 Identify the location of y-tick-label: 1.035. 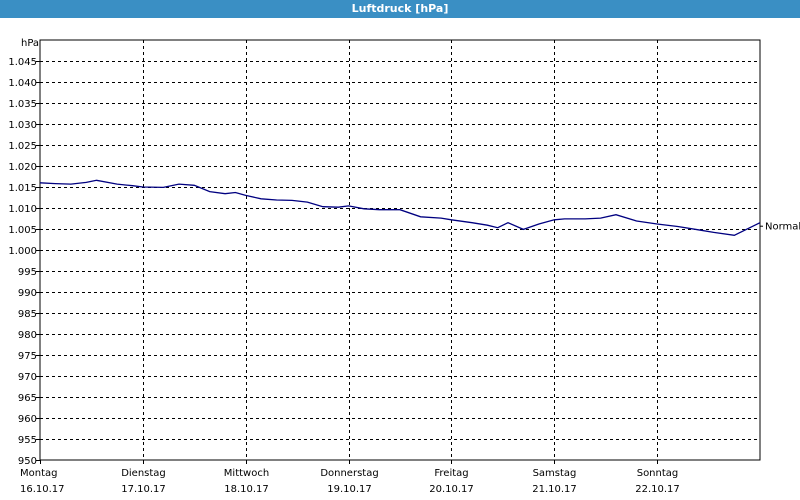
(22, 104).